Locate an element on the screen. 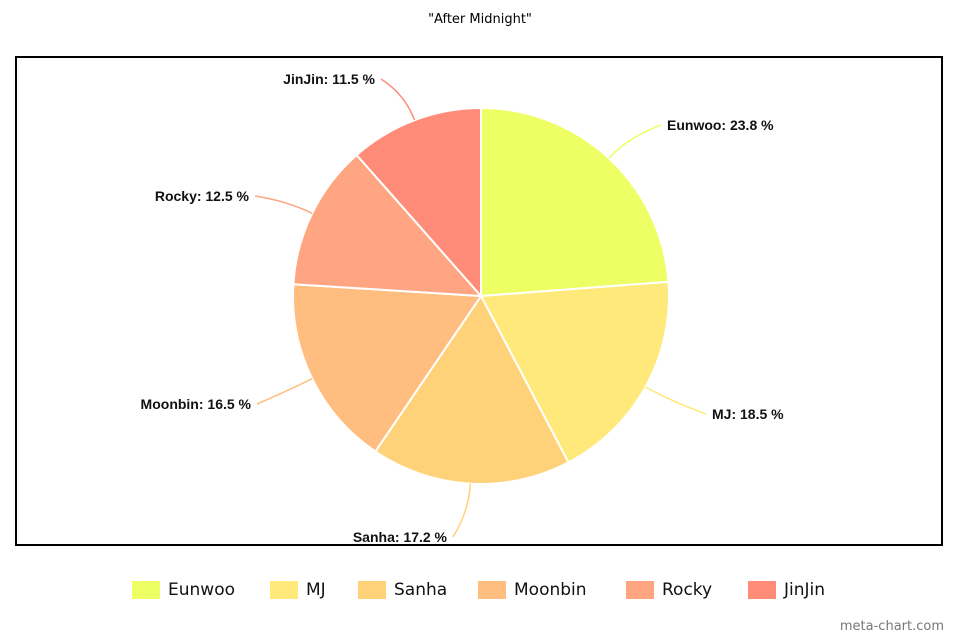 The width and height of the screenshot is (960, 640). label-connector-rocky is located at coordinates (283, 204).